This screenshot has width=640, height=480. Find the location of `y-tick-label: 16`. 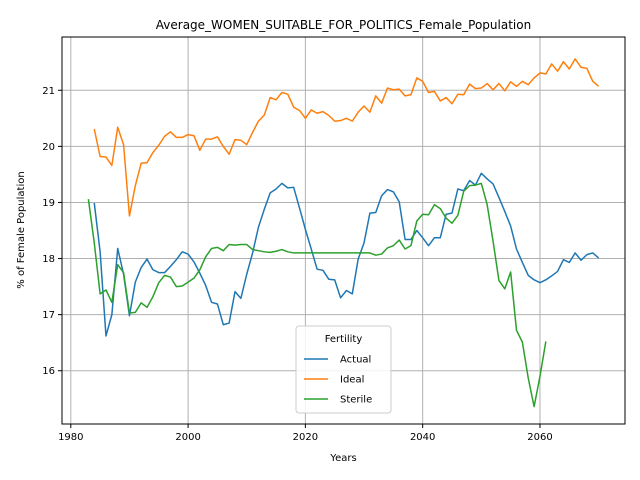

y-tick-label: 16 is located at coordinates (48, 371).